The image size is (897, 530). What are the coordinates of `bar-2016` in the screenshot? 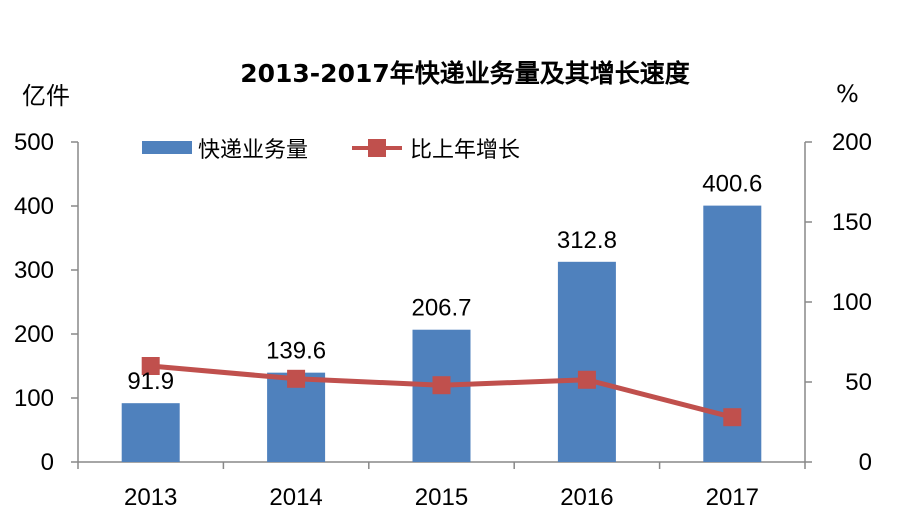 It's located at (586, 361).